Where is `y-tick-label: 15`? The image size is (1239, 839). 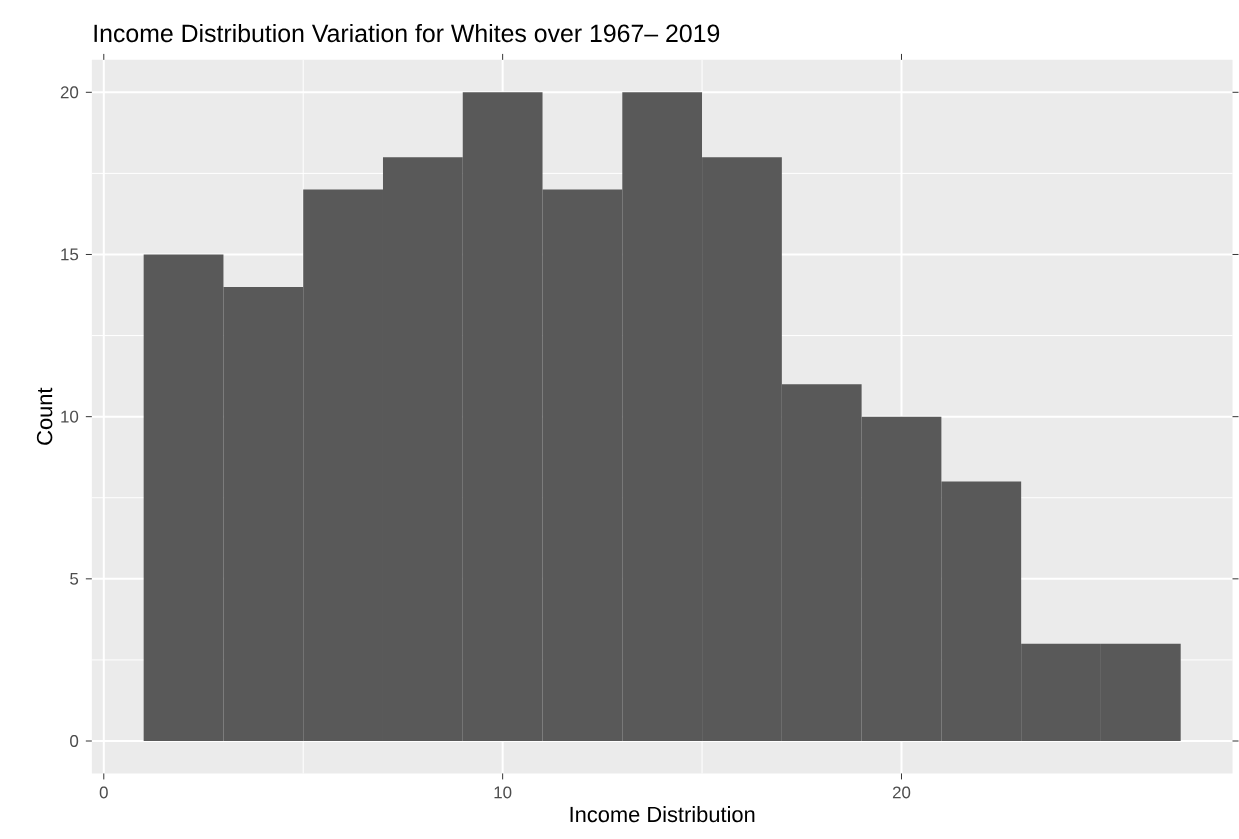 y-tick-label: 15 is located at coordinates (70, 254).